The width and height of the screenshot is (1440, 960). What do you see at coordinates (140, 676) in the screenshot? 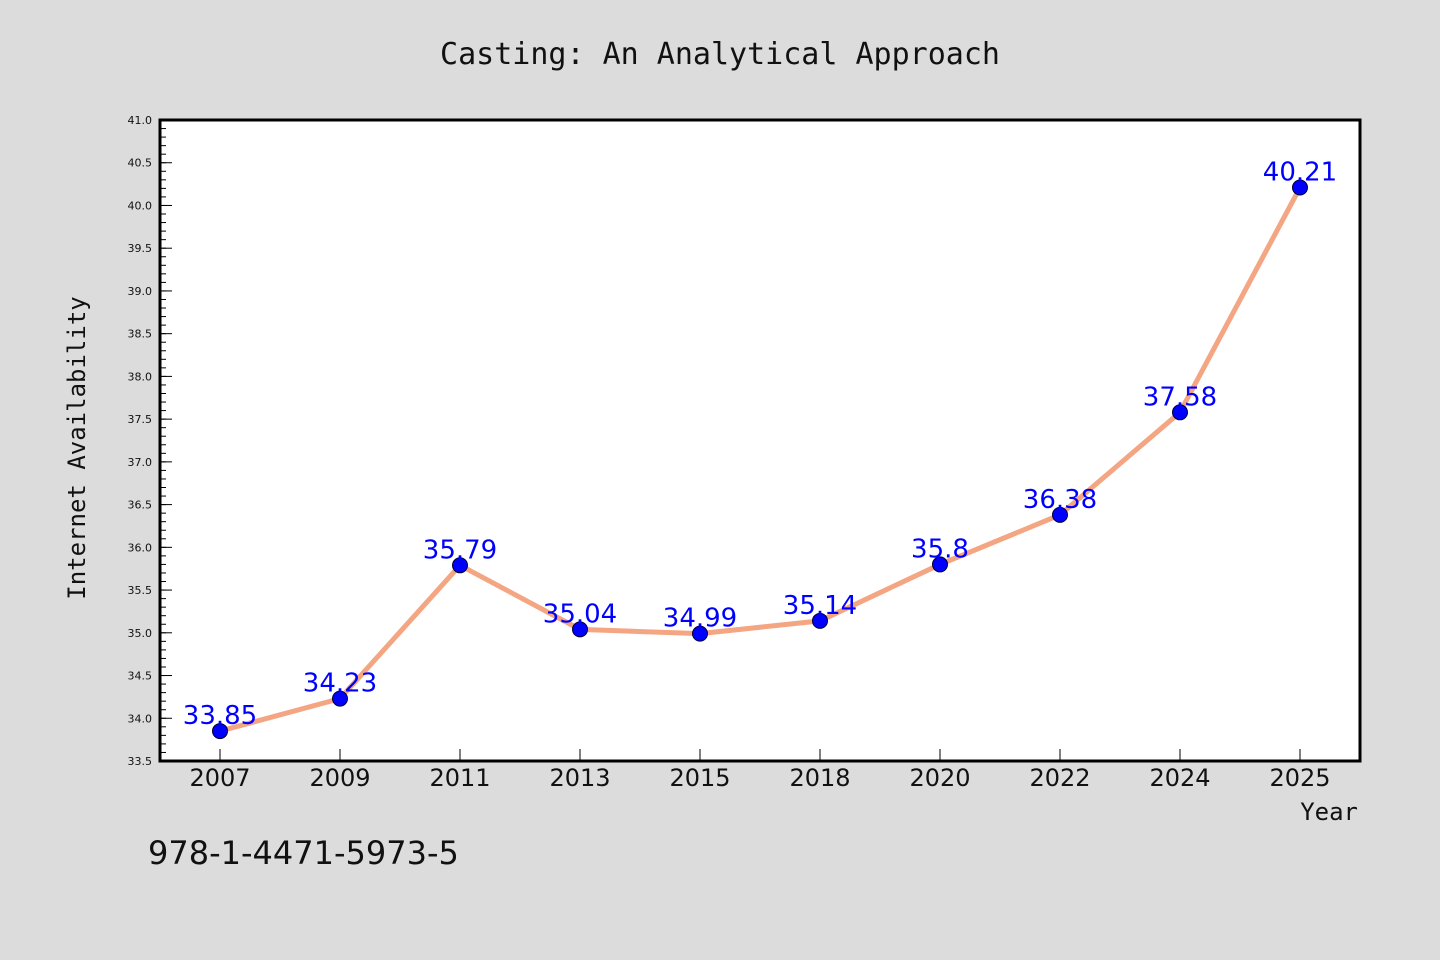
I see `y-tick-label: 34.5` at bounding box center [140, 676].